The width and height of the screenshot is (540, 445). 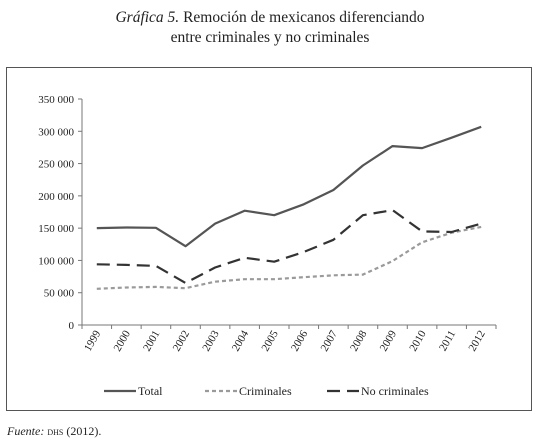 What do you see at coordinates (447, 341) in the screenshot?
I see `x-tick-label: 2011` at bounding box center [447, 341].